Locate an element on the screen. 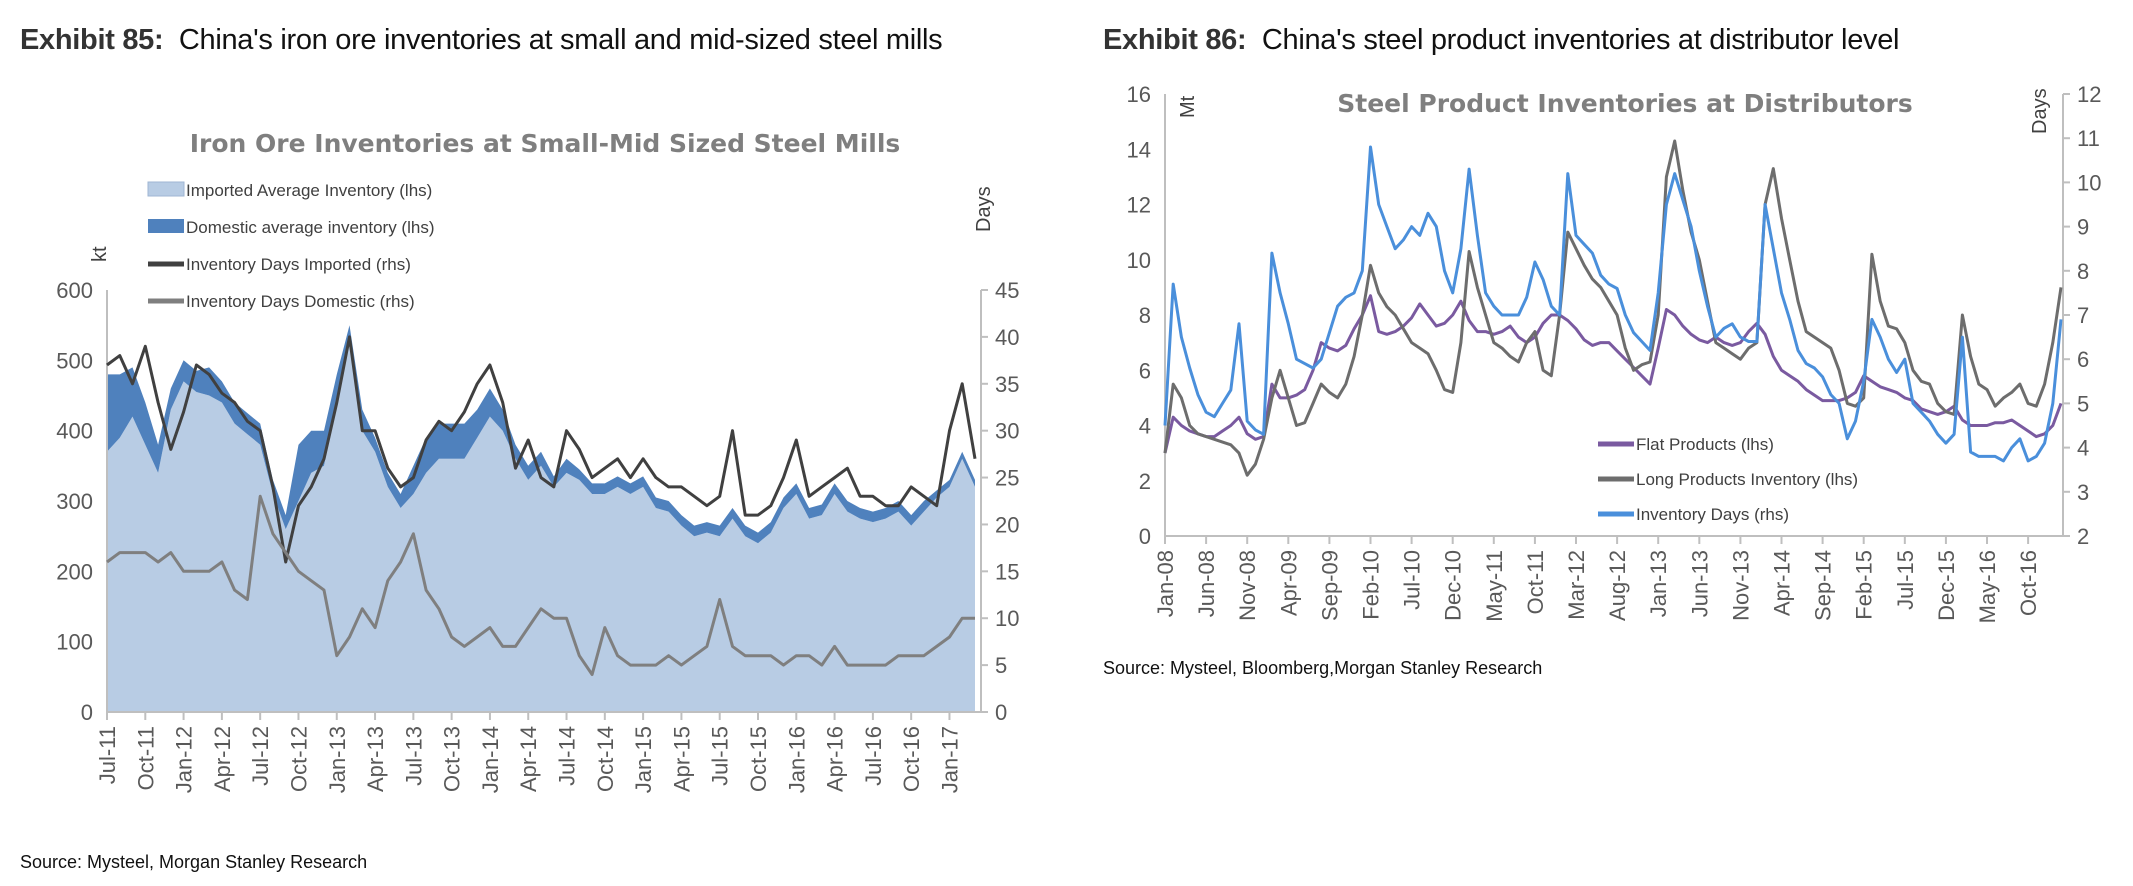  y-tick-label: 200 is located at coordinates (74, 571).